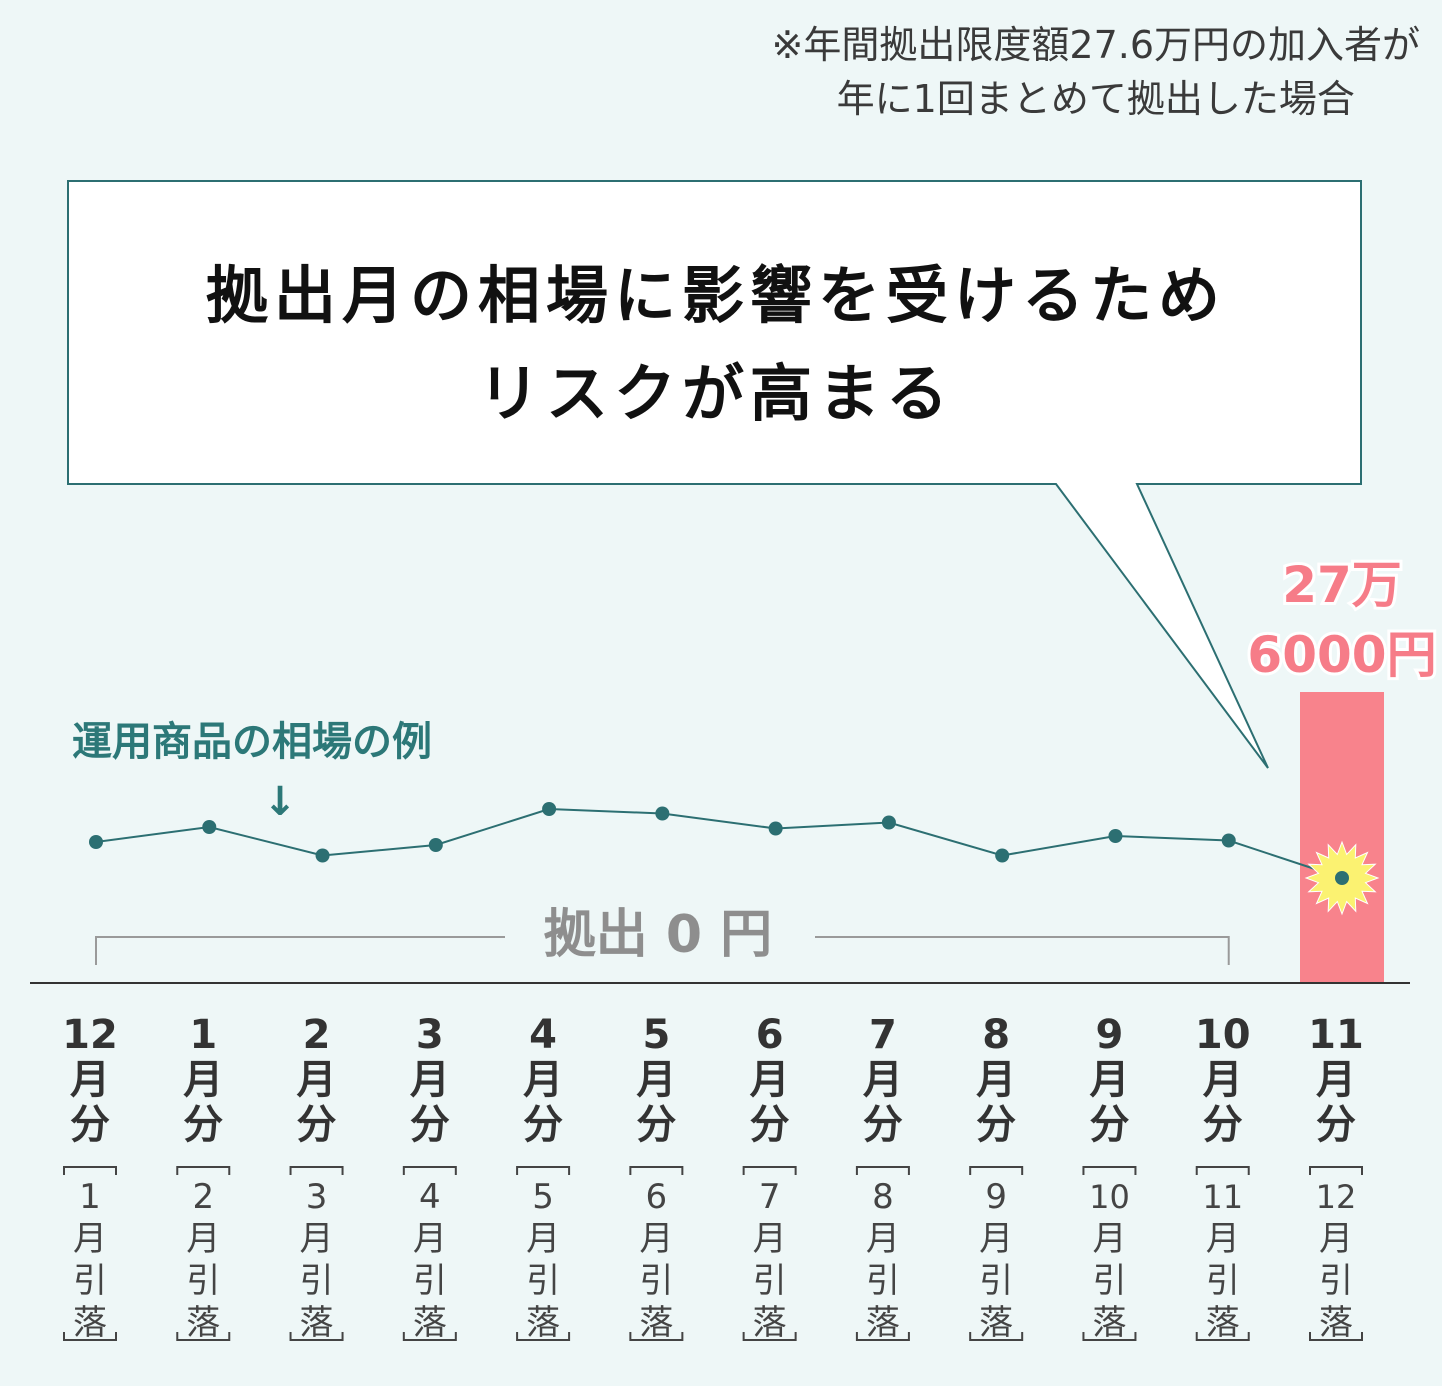 Image resolution: width=1442 pixels, height=1386 pixels. Describe the element at coordinates (317, 1080) in the screenshot. I see `category-label-2-1: 月` at that location.